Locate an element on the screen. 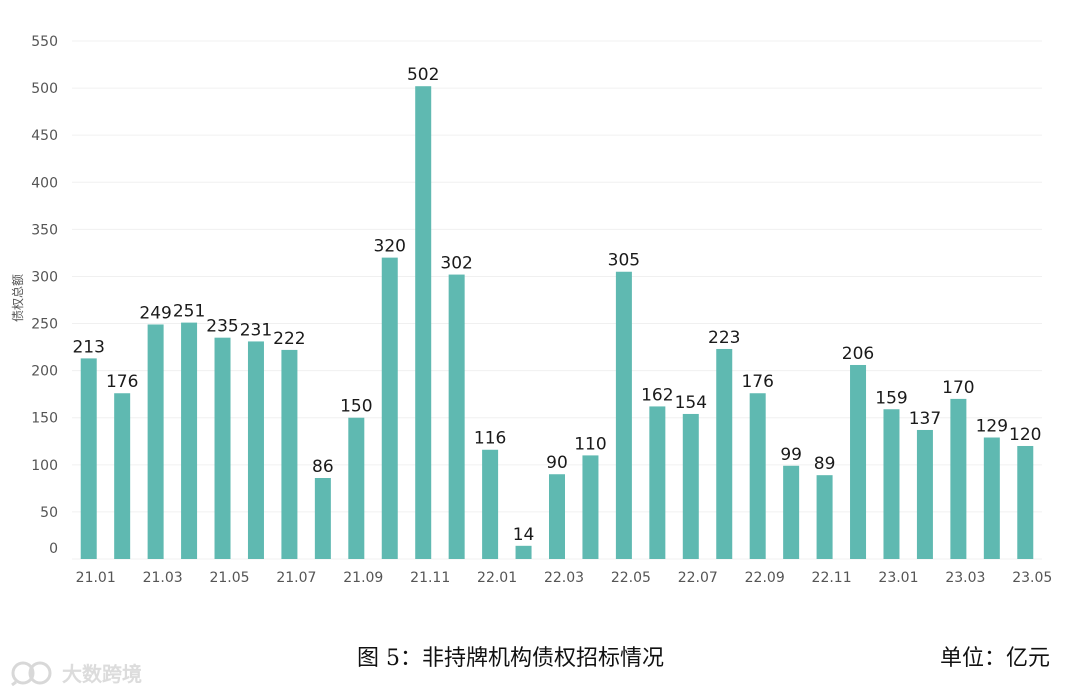 The image size is (1080, 692). bar-22.10 is located at coordinates (791, 512).